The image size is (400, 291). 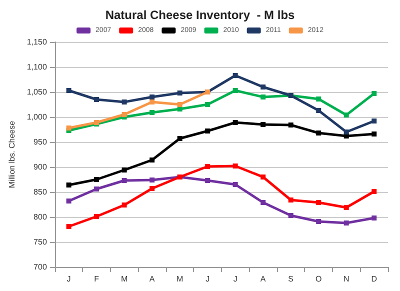 I want to click on chart-title: Natural Cheese Inventory - M lbs, so click(x=200, y=15).